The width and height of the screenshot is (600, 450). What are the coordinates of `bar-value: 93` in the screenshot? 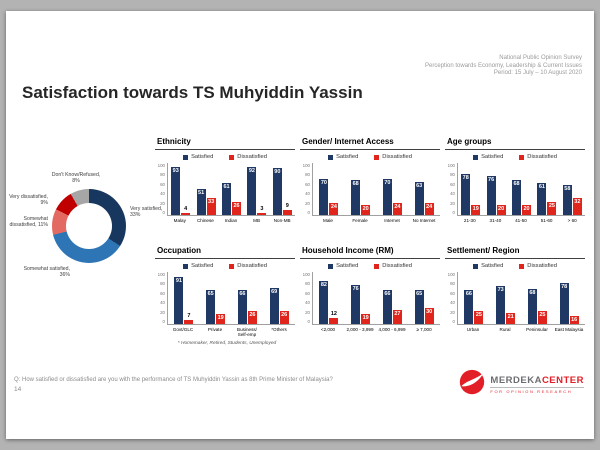 It's located at (175, 170).